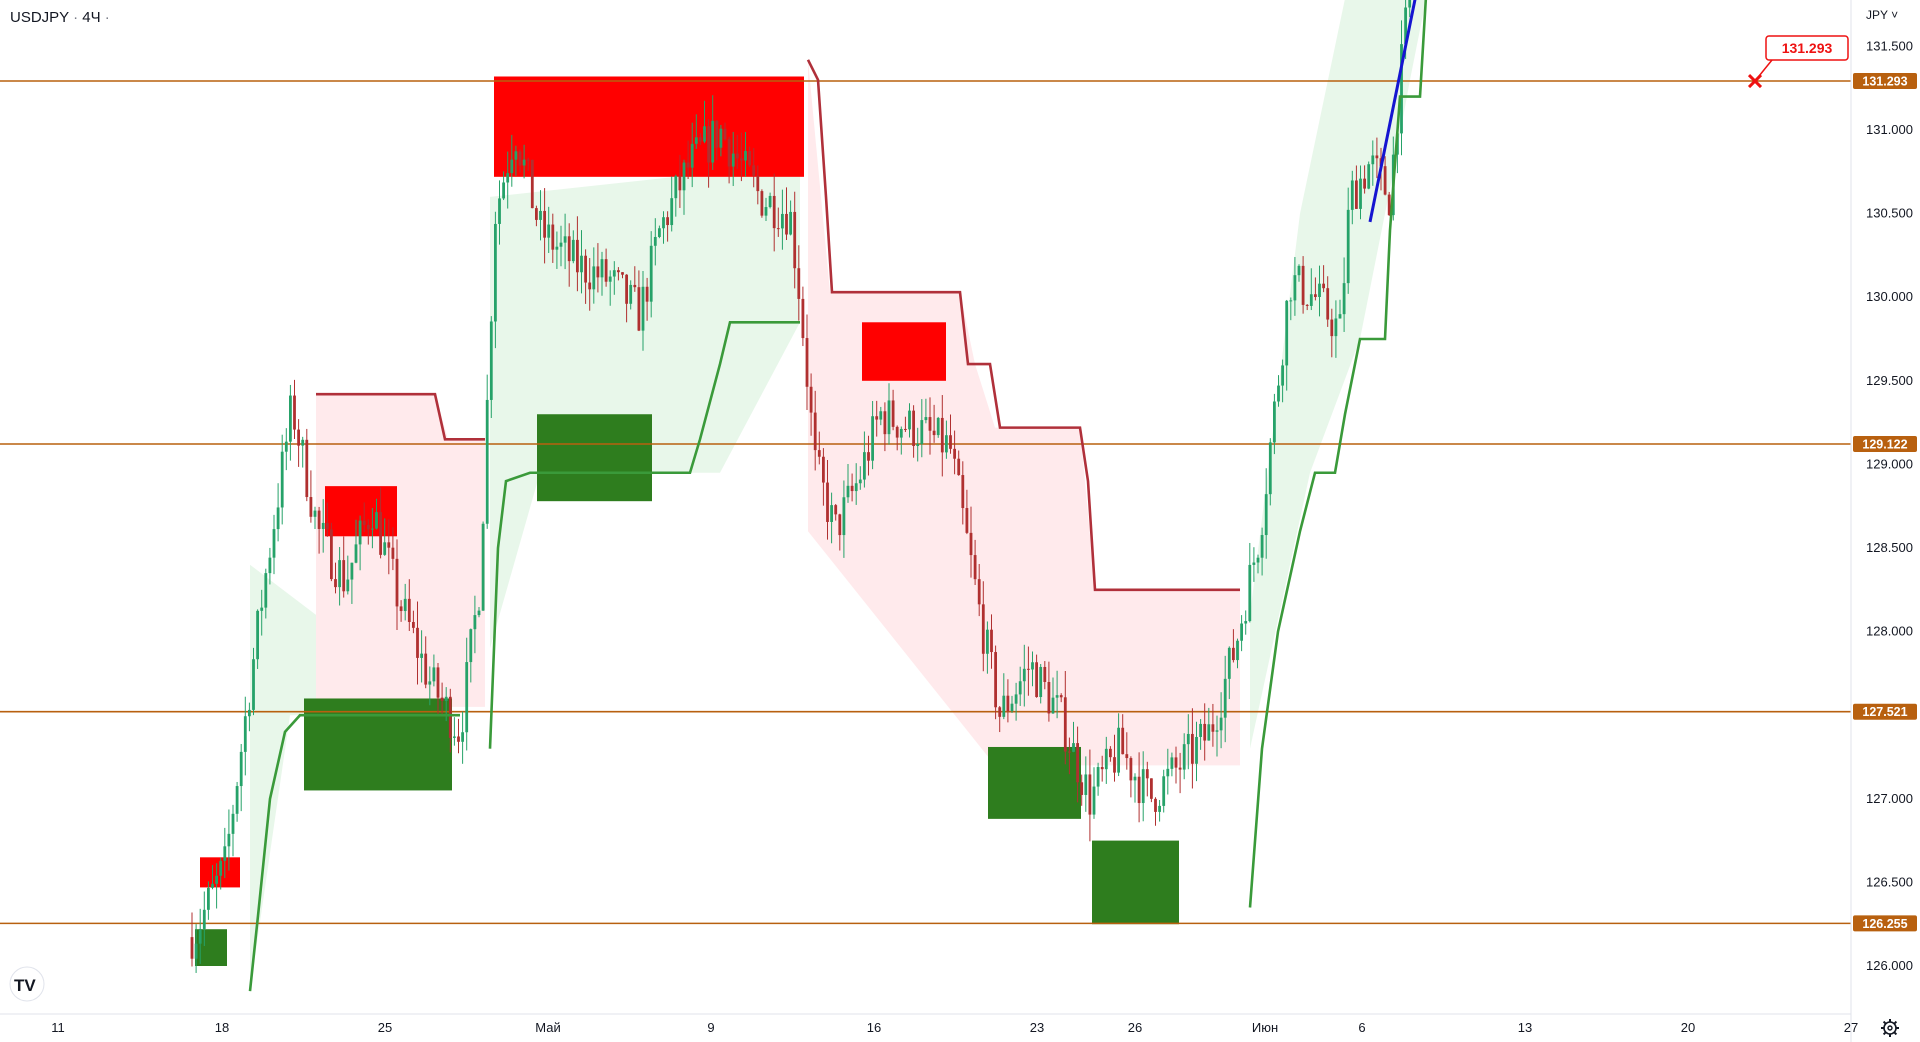  Describe the element at coordinates (1889, 380) in the screenshot. I see `y-tick-label: 129.500` at that location.